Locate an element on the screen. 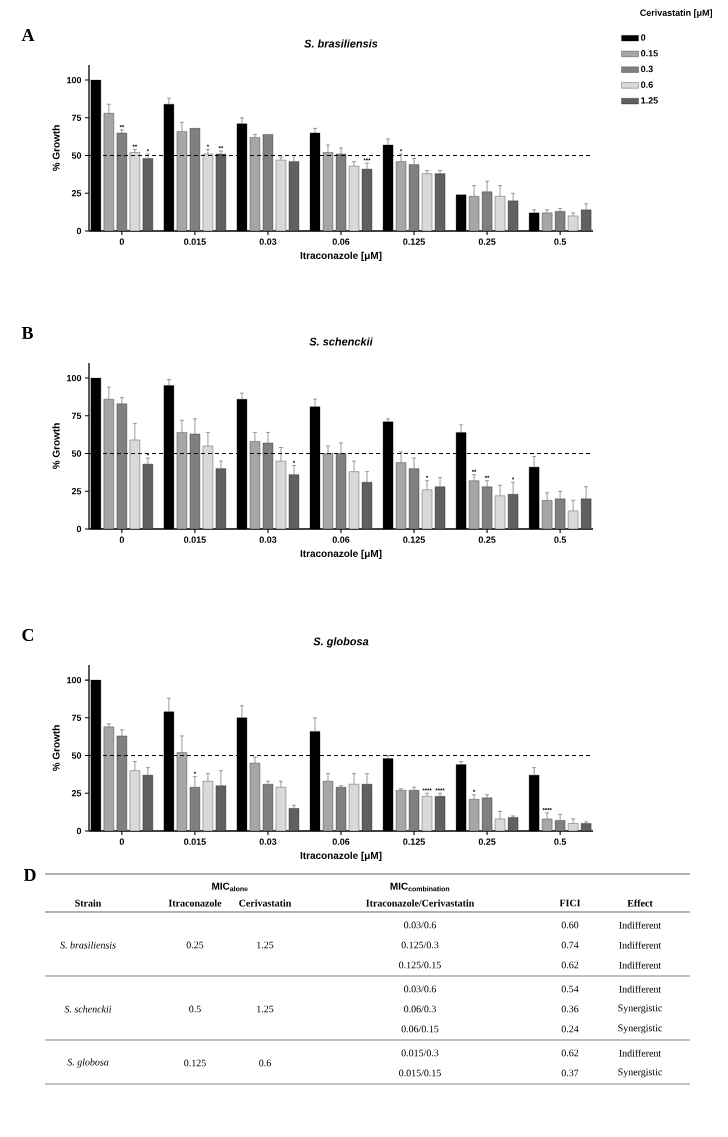  chart-title: S. brasiliensis is located at coordinates (341, 43).